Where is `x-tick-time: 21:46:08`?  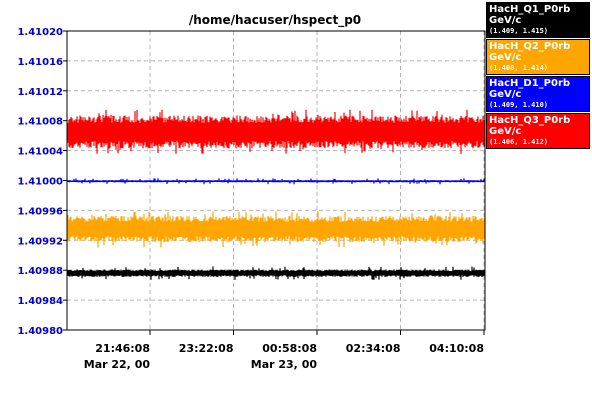
x-tick-time: 21:46:08 is located at coordinates (122, 348).